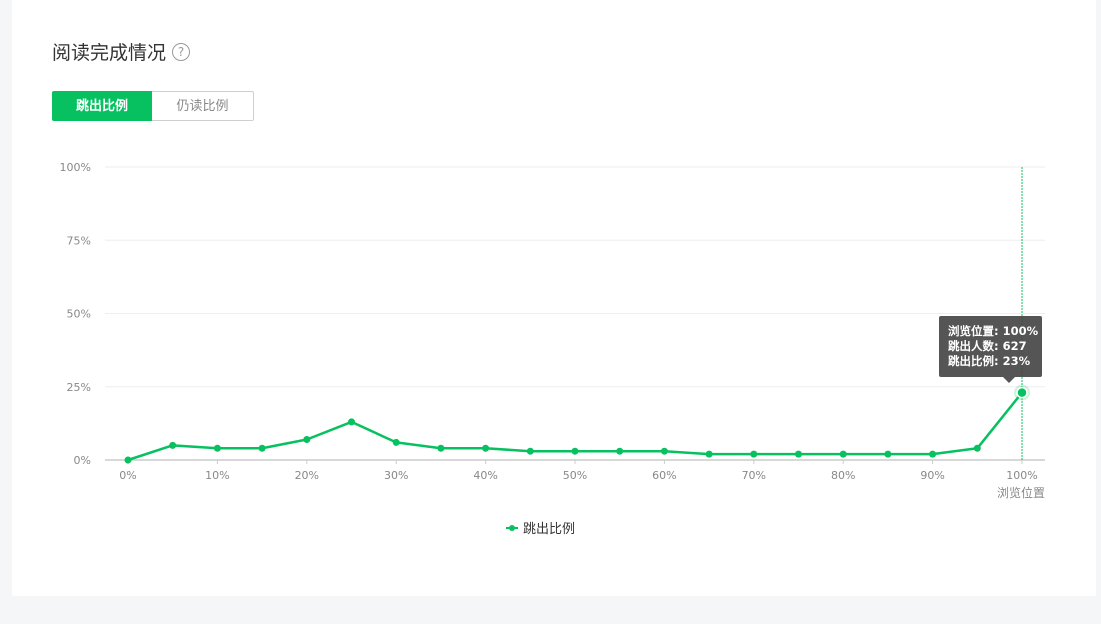  What do you see at coordinates (203, 106) in the screenshot?
I see `tab-still-reading-ratio: 仍读比例` at bounding box center [203, 106].